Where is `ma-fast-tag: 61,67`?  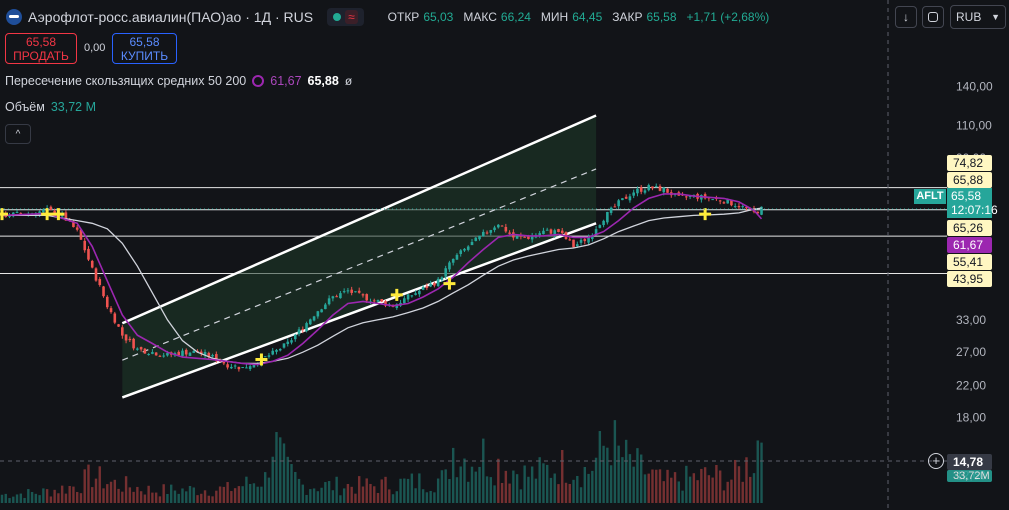 ma-fast-tag: 61,67 is located at coordinates (969, 245).